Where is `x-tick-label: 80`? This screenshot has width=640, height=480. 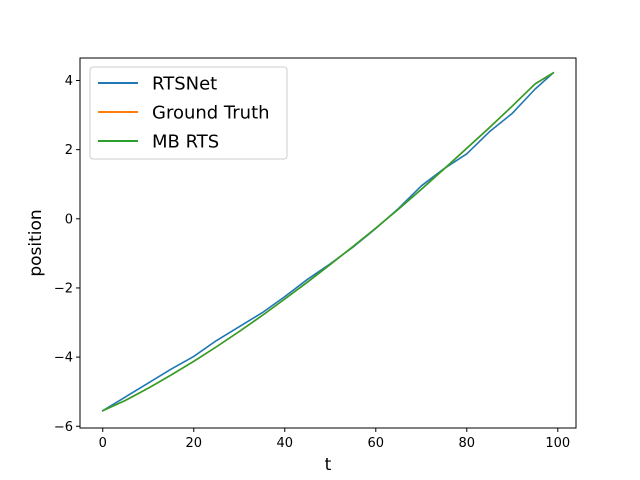
x-tick-label: 80 is located at coordinates (467, 443).